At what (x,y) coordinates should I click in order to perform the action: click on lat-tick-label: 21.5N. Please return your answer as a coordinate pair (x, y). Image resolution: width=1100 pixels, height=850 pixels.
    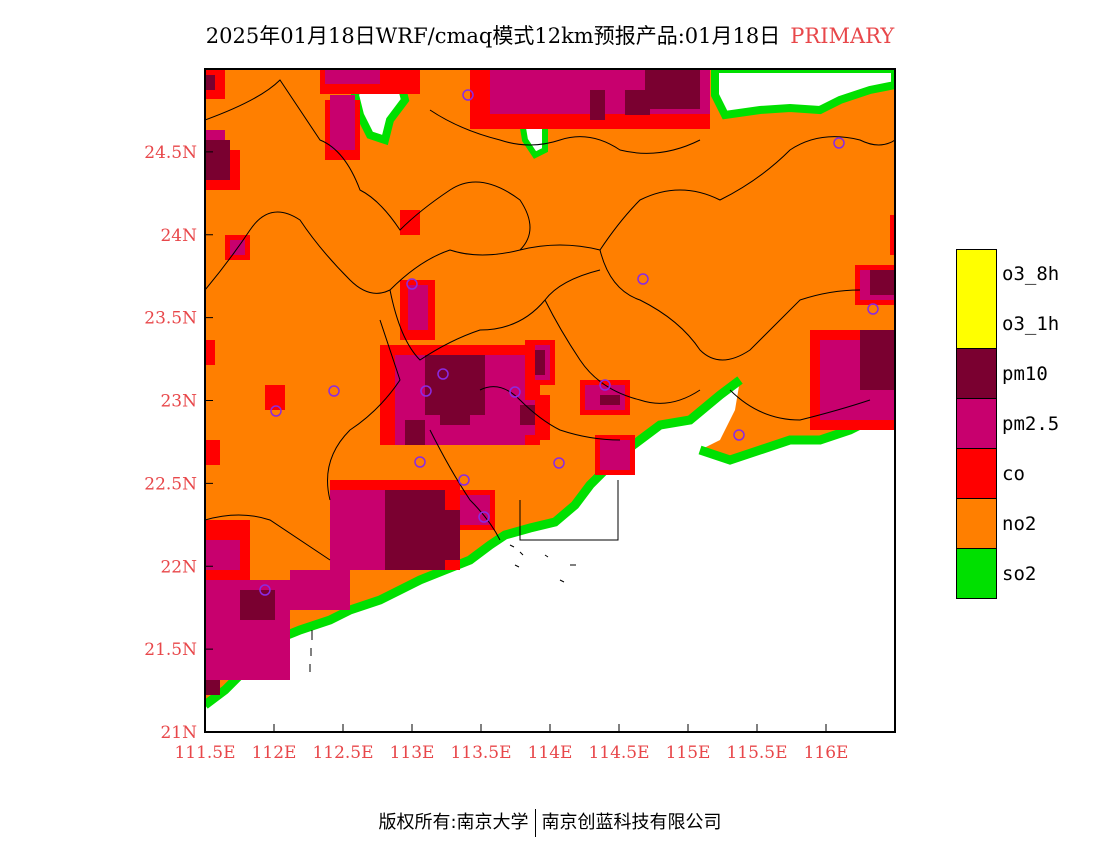
    Looking at the image, I should click on (170, 650).